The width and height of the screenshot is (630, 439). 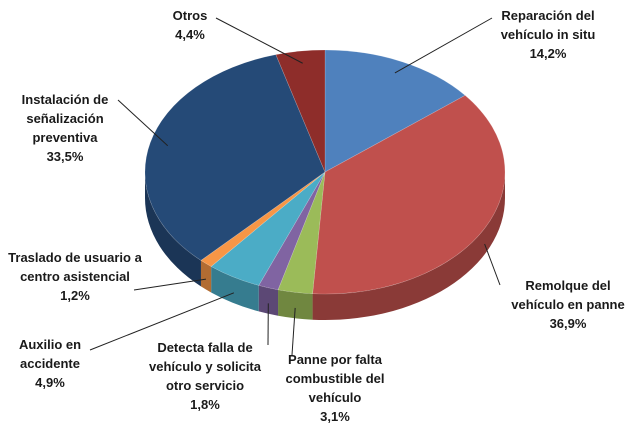 What do you see at coordinates (568, 323) in the screenshot?
I see `value-label: 36,9%` at bounding box center [568, 323].